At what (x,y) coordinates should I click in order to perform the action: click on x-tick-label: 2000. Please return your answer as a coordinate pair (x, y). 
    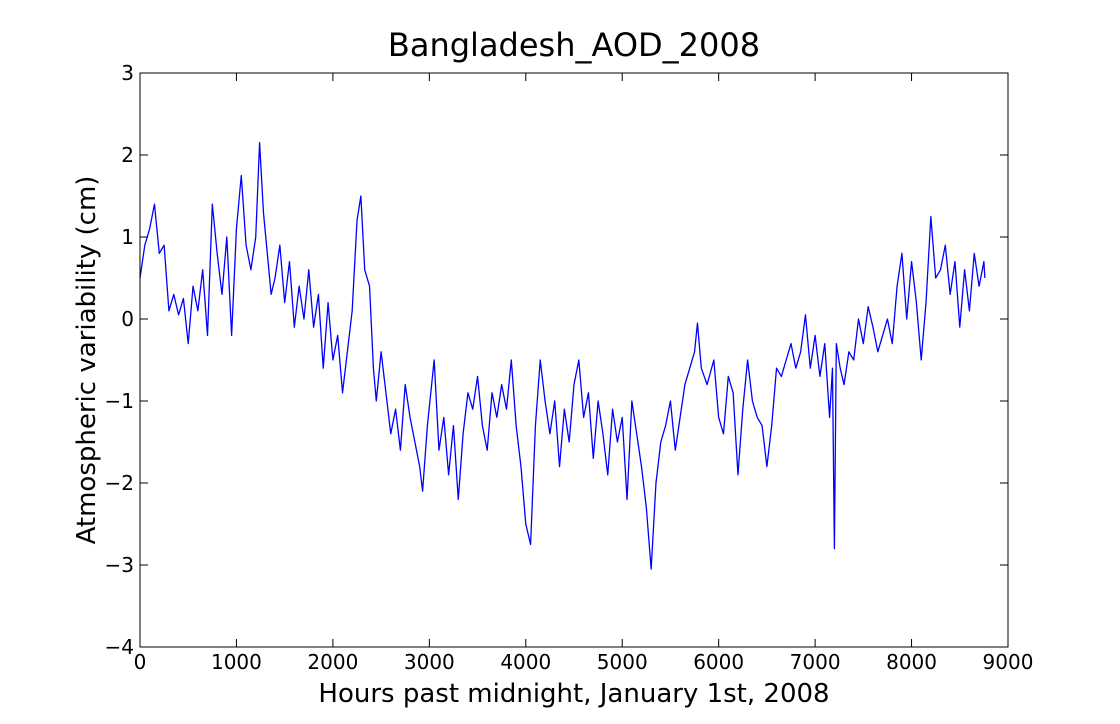
    Looking at the image, I should click on (332, 662).